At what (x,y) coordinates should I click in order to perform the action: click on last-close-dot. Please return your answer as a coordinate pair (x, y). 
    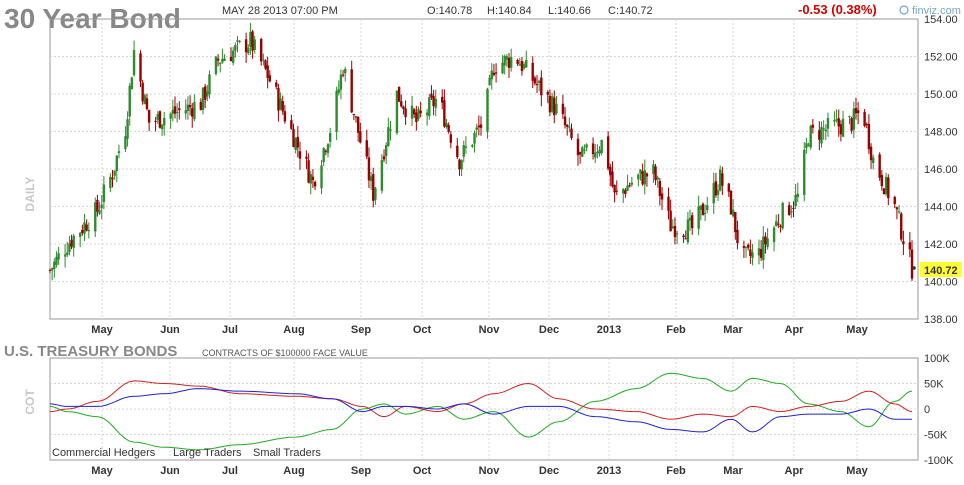
    Looking at the image, I should click on (914, 268).